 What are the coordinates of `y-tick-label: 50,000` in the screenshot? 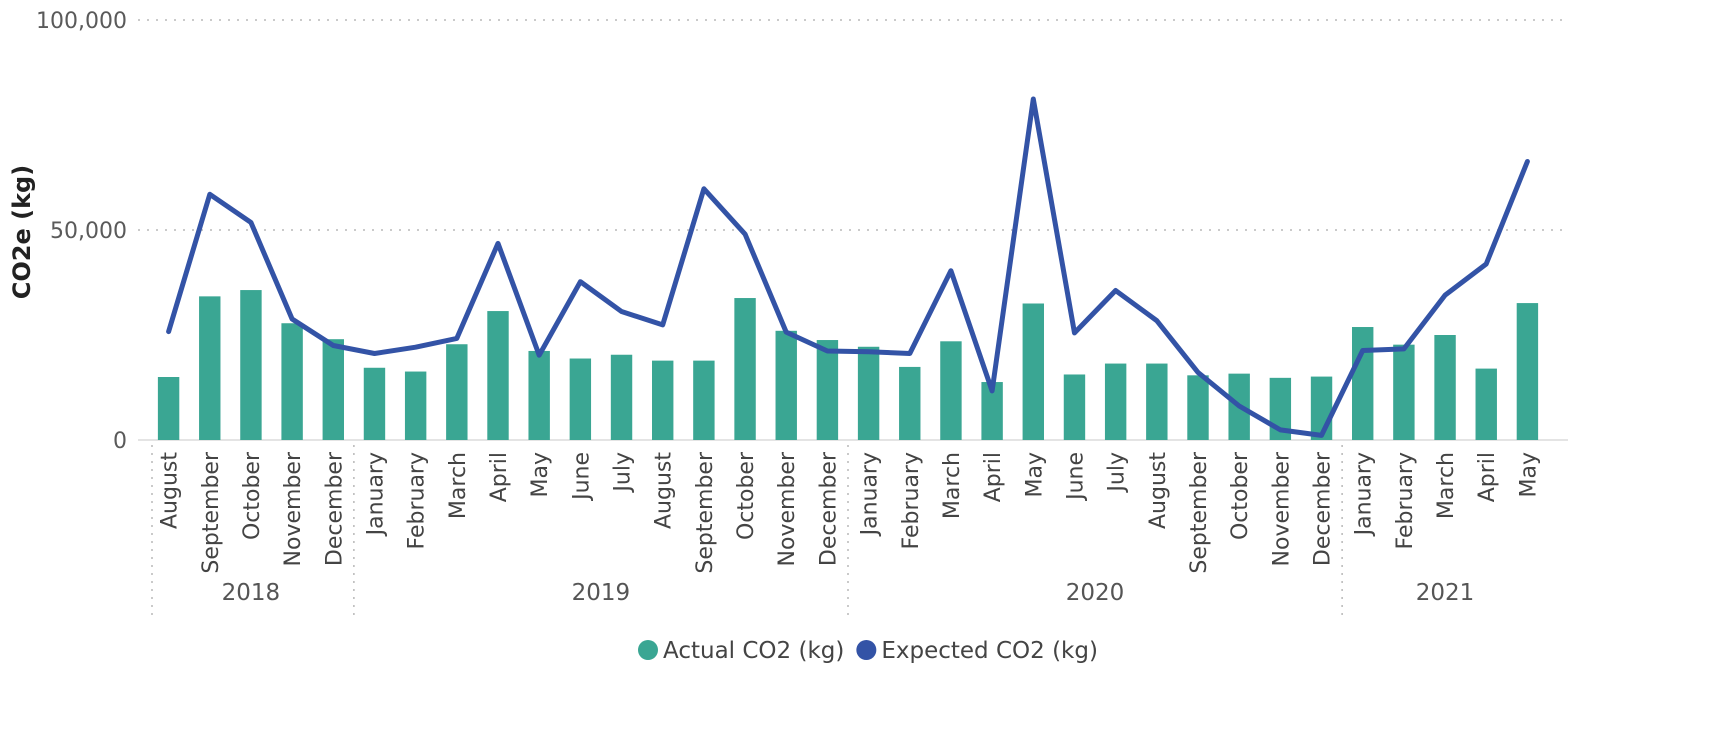 It's located at (88, 231).